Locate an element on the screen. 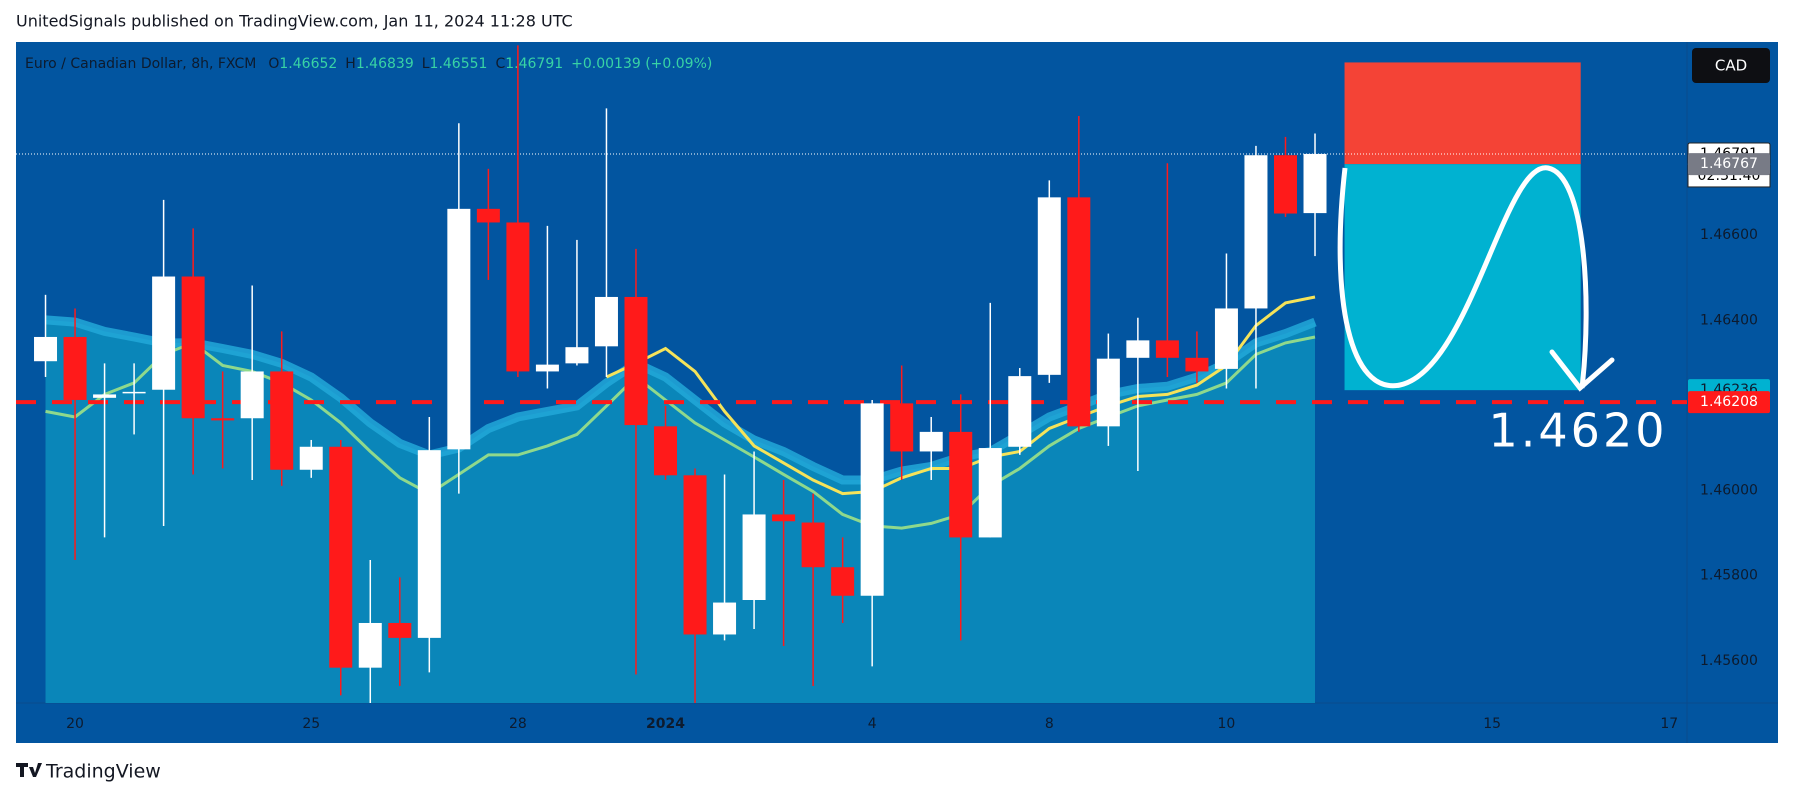 This screenshot has width=1793, height=798. y-tick-label: 1.46000 is located at coordinates (1729, 491).